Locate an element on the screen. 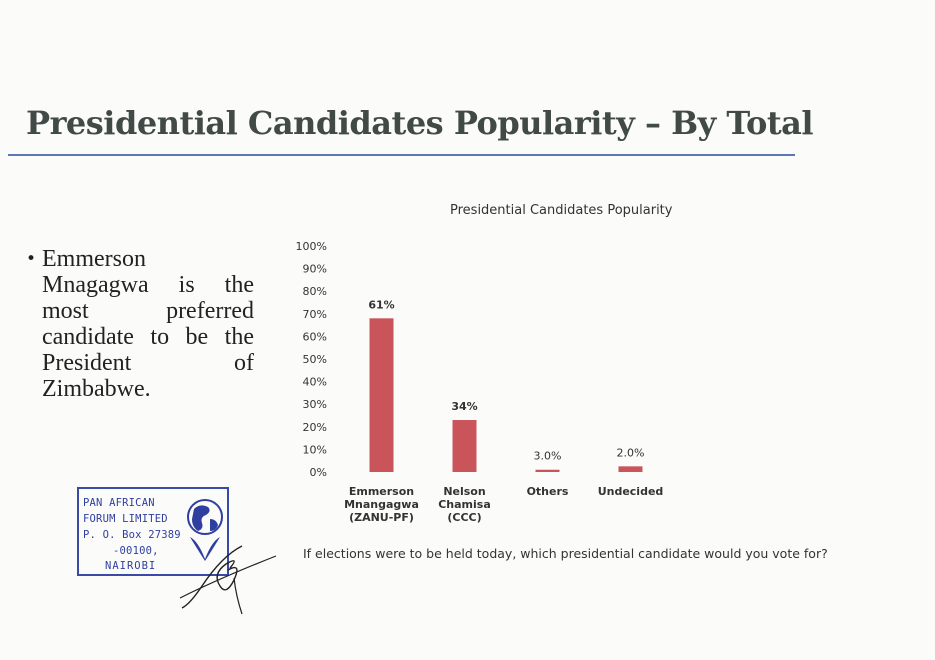  stamp-line-1: PAN AFRICAN is located at coordinates (119, 503).